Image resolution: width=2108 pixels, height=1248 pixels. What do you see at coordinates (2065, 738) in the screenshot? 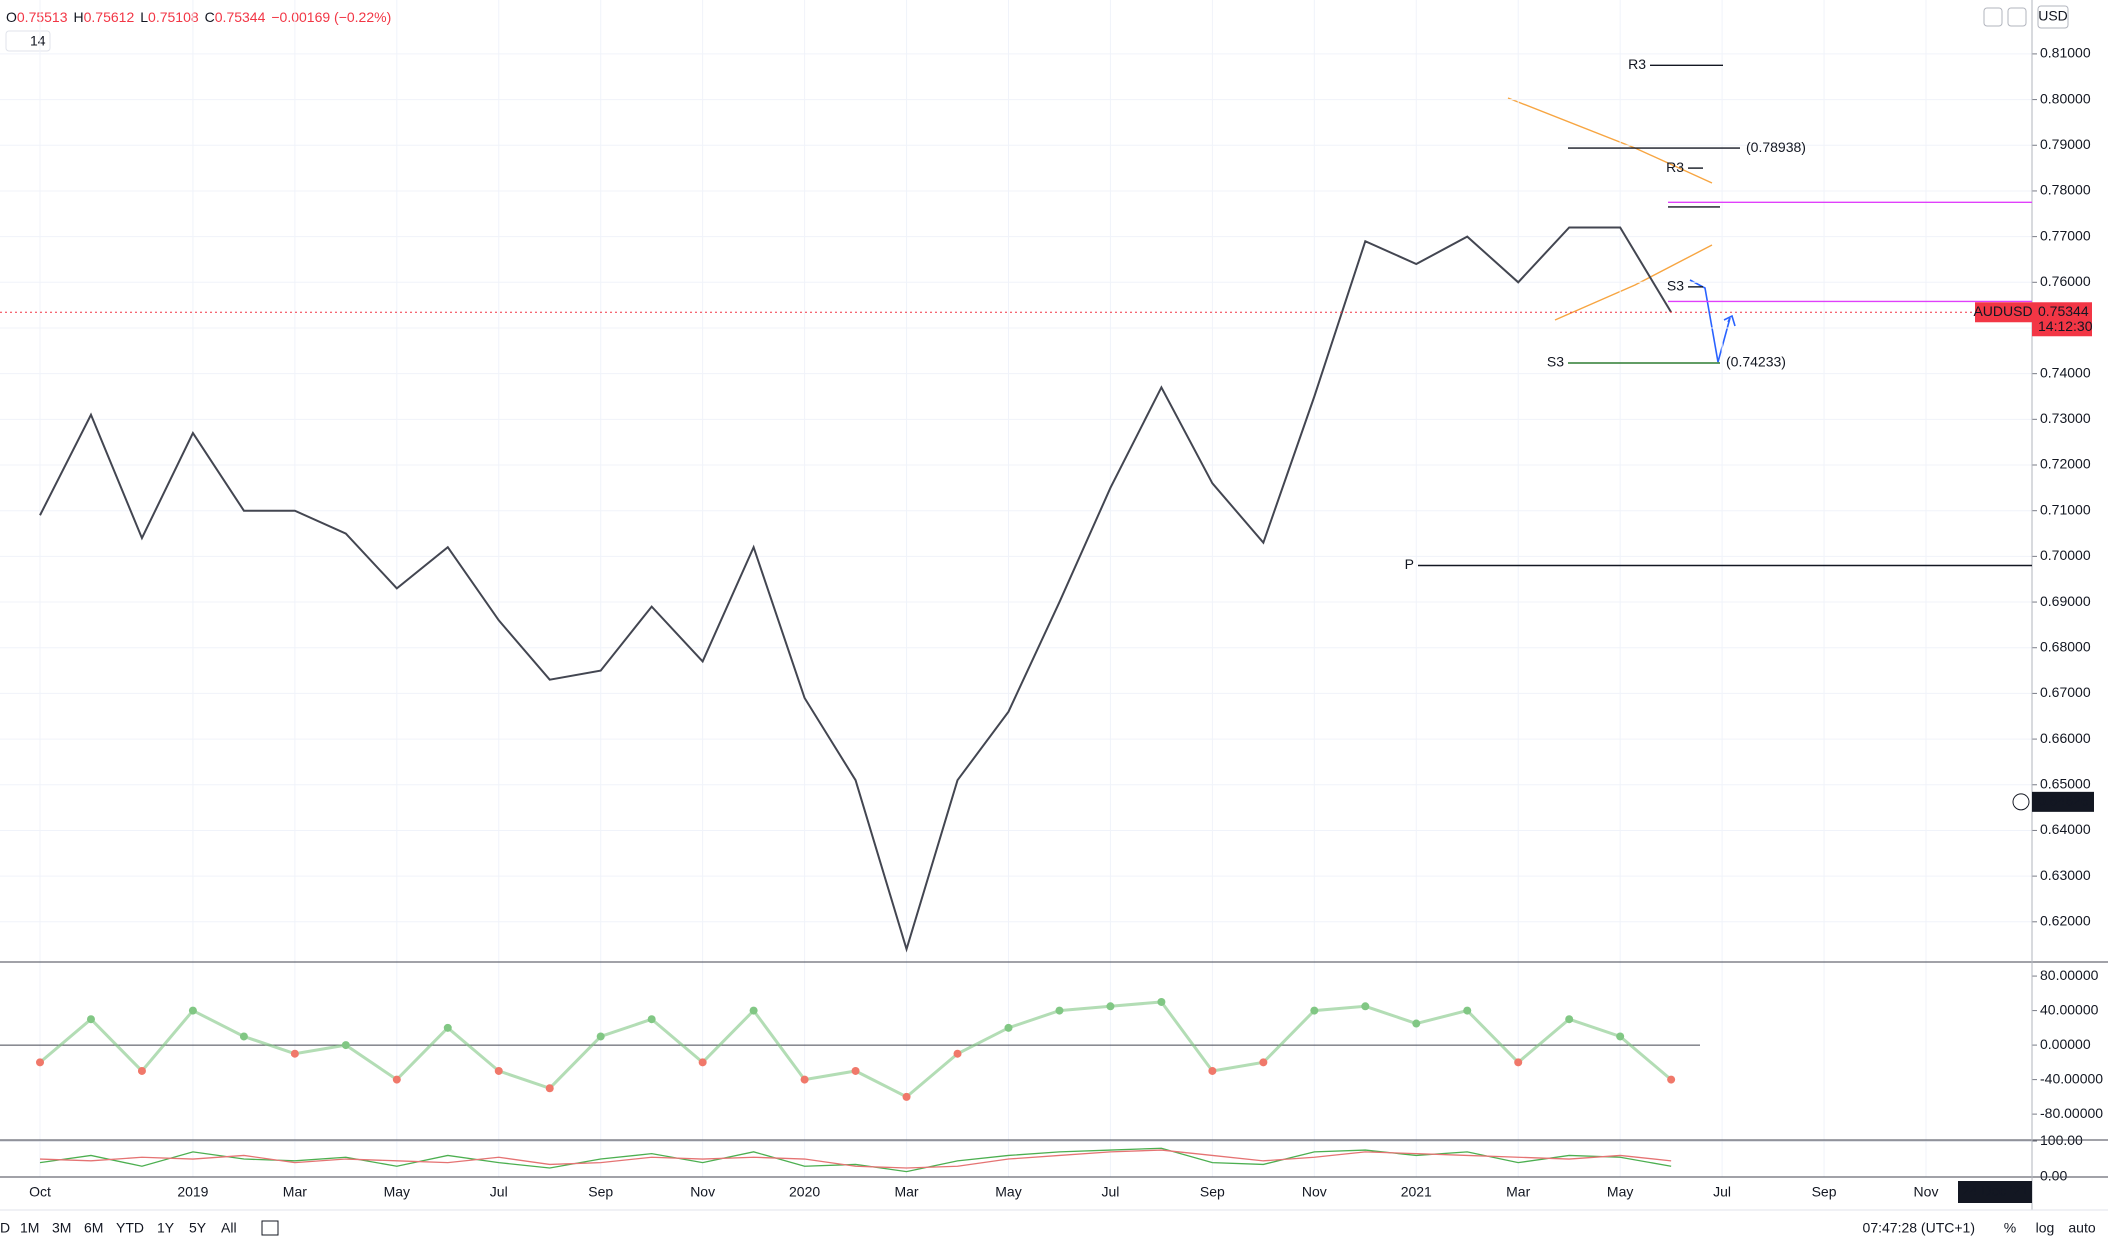
I see `y-tick-label: 0.66000` at bounding box center [2065, 738].